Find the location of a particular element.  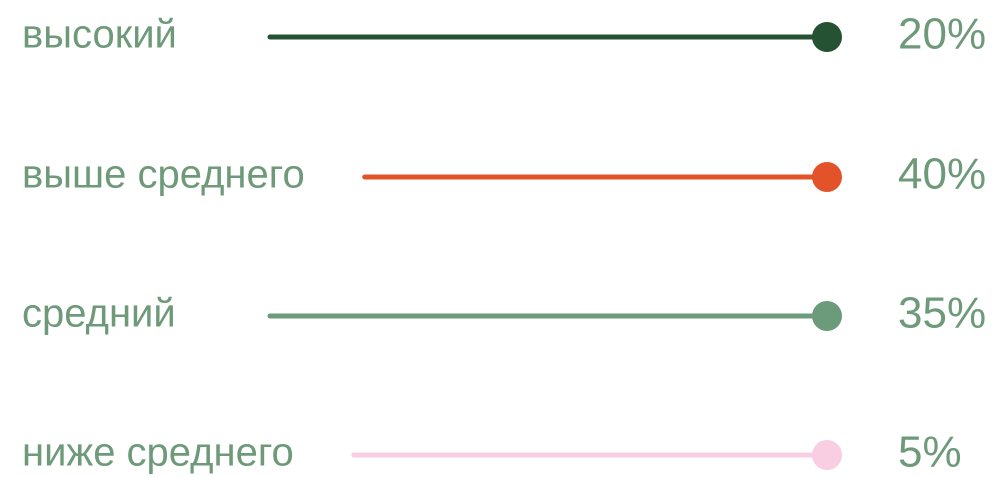

item-value: 40% is located at coordinates (942, 174).